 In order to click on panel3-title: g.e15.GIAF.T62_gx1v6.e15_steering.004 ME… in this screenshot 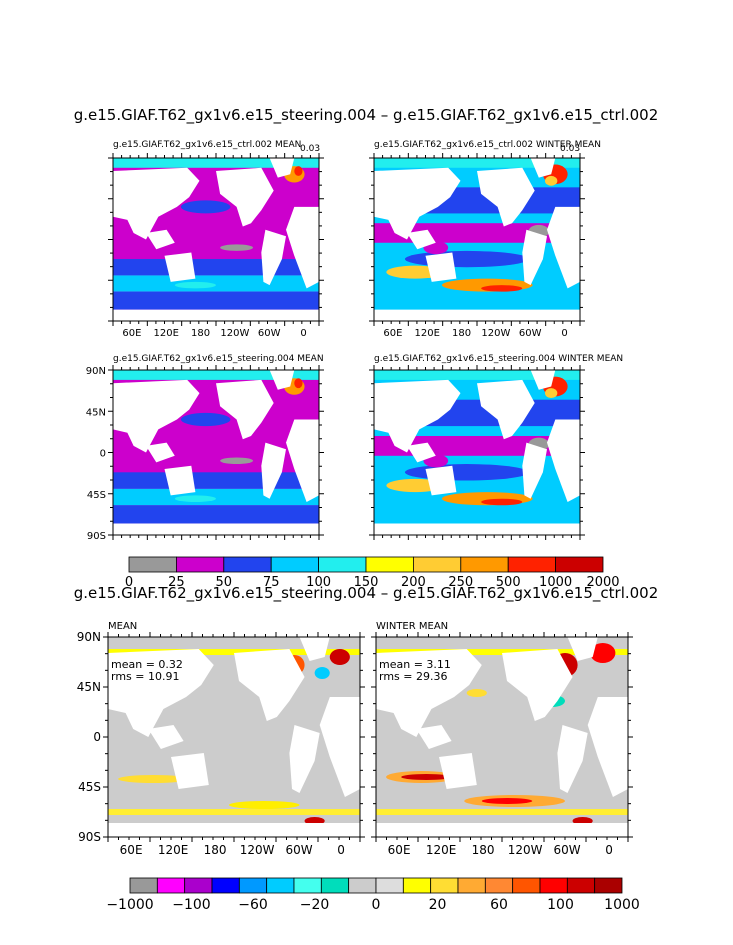, I will do `click(218, 359)`.